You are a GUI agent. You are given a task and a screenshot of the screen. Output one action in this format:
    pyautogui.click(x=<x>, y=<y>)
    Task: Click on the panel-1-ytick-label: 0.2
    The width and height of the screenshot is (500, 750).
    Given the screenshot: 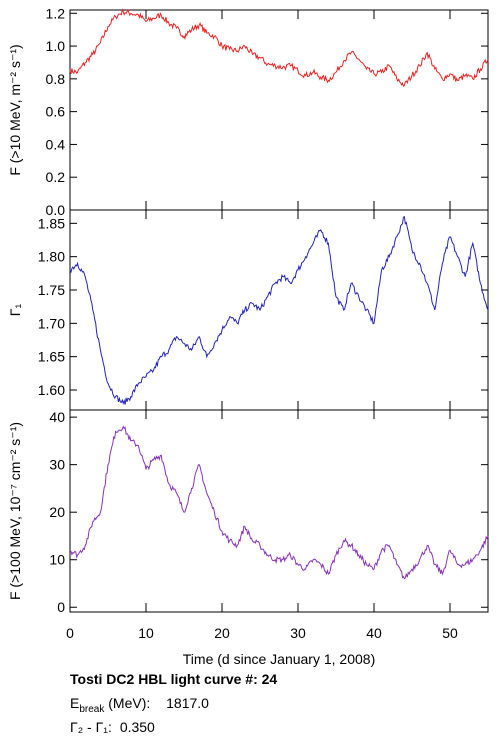 What is the action you would take?
    pyautogui.click(x=56, y=177)
    